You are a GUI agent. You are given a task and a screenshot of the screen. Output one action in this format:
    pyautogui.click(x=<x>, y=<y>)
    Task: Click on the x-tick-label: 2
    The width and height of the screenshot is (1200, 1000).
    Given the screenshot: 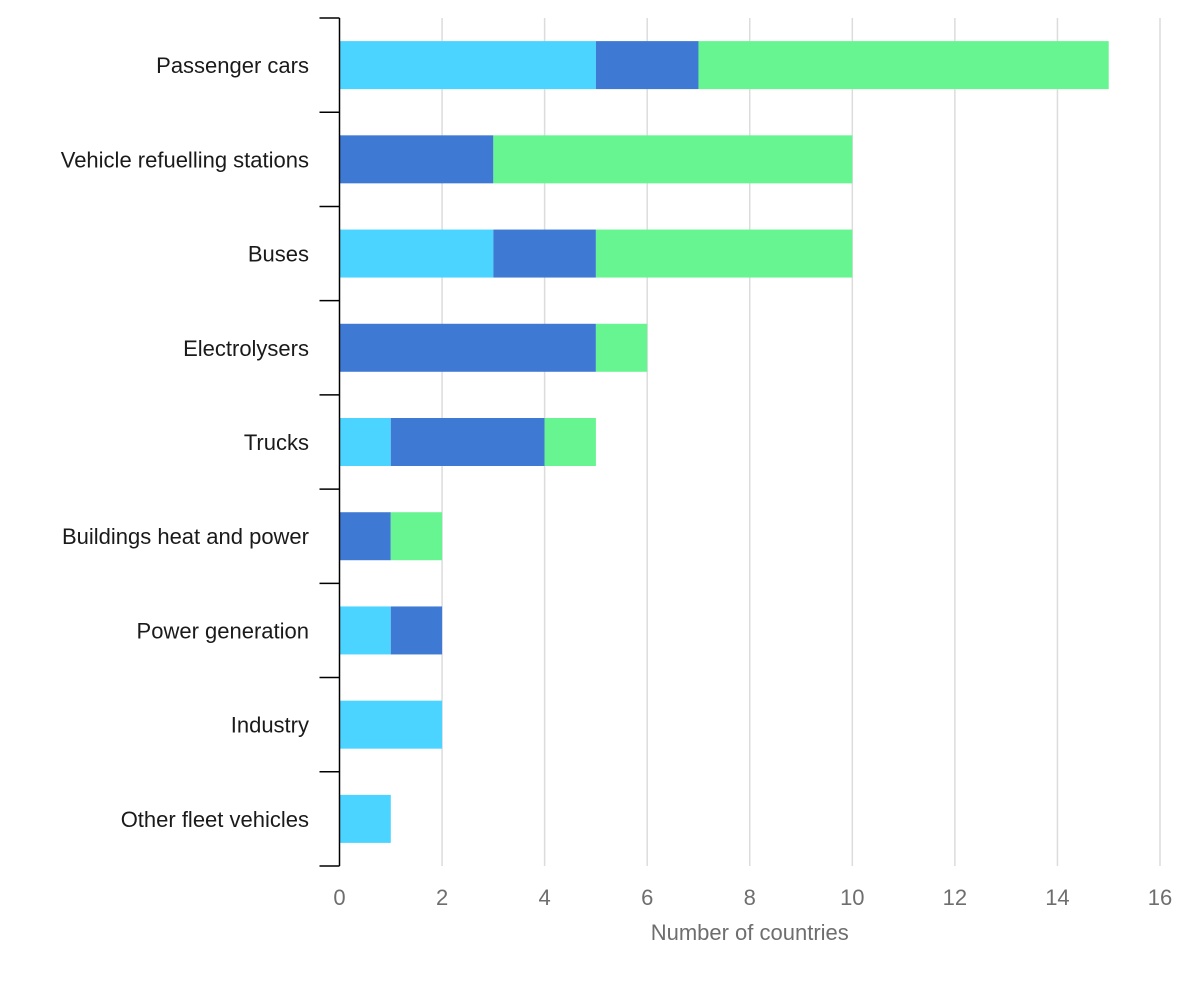 What is the action you would take?
    pyautogui.click(x=442, y=897)
    